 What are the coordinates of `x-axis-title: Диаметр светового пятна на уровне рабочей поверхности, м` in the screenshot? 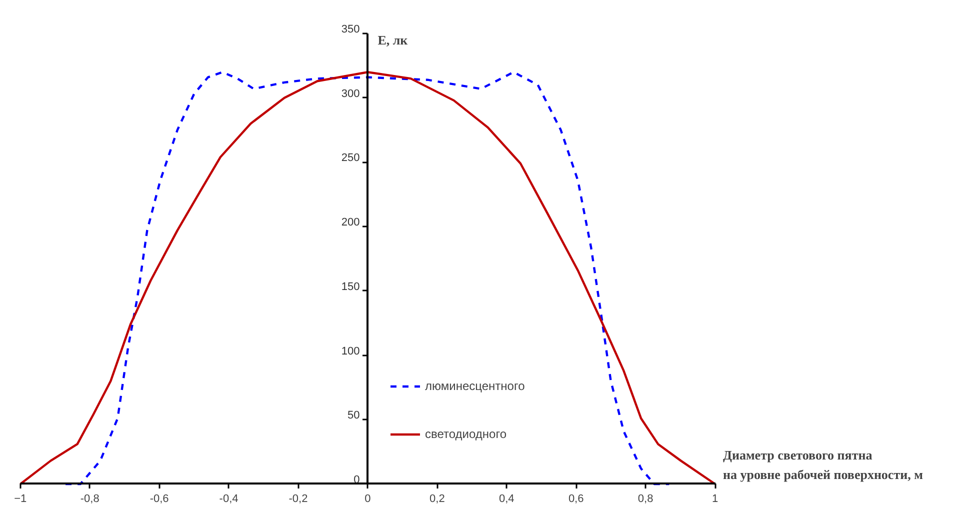 It's located at (823, 464).